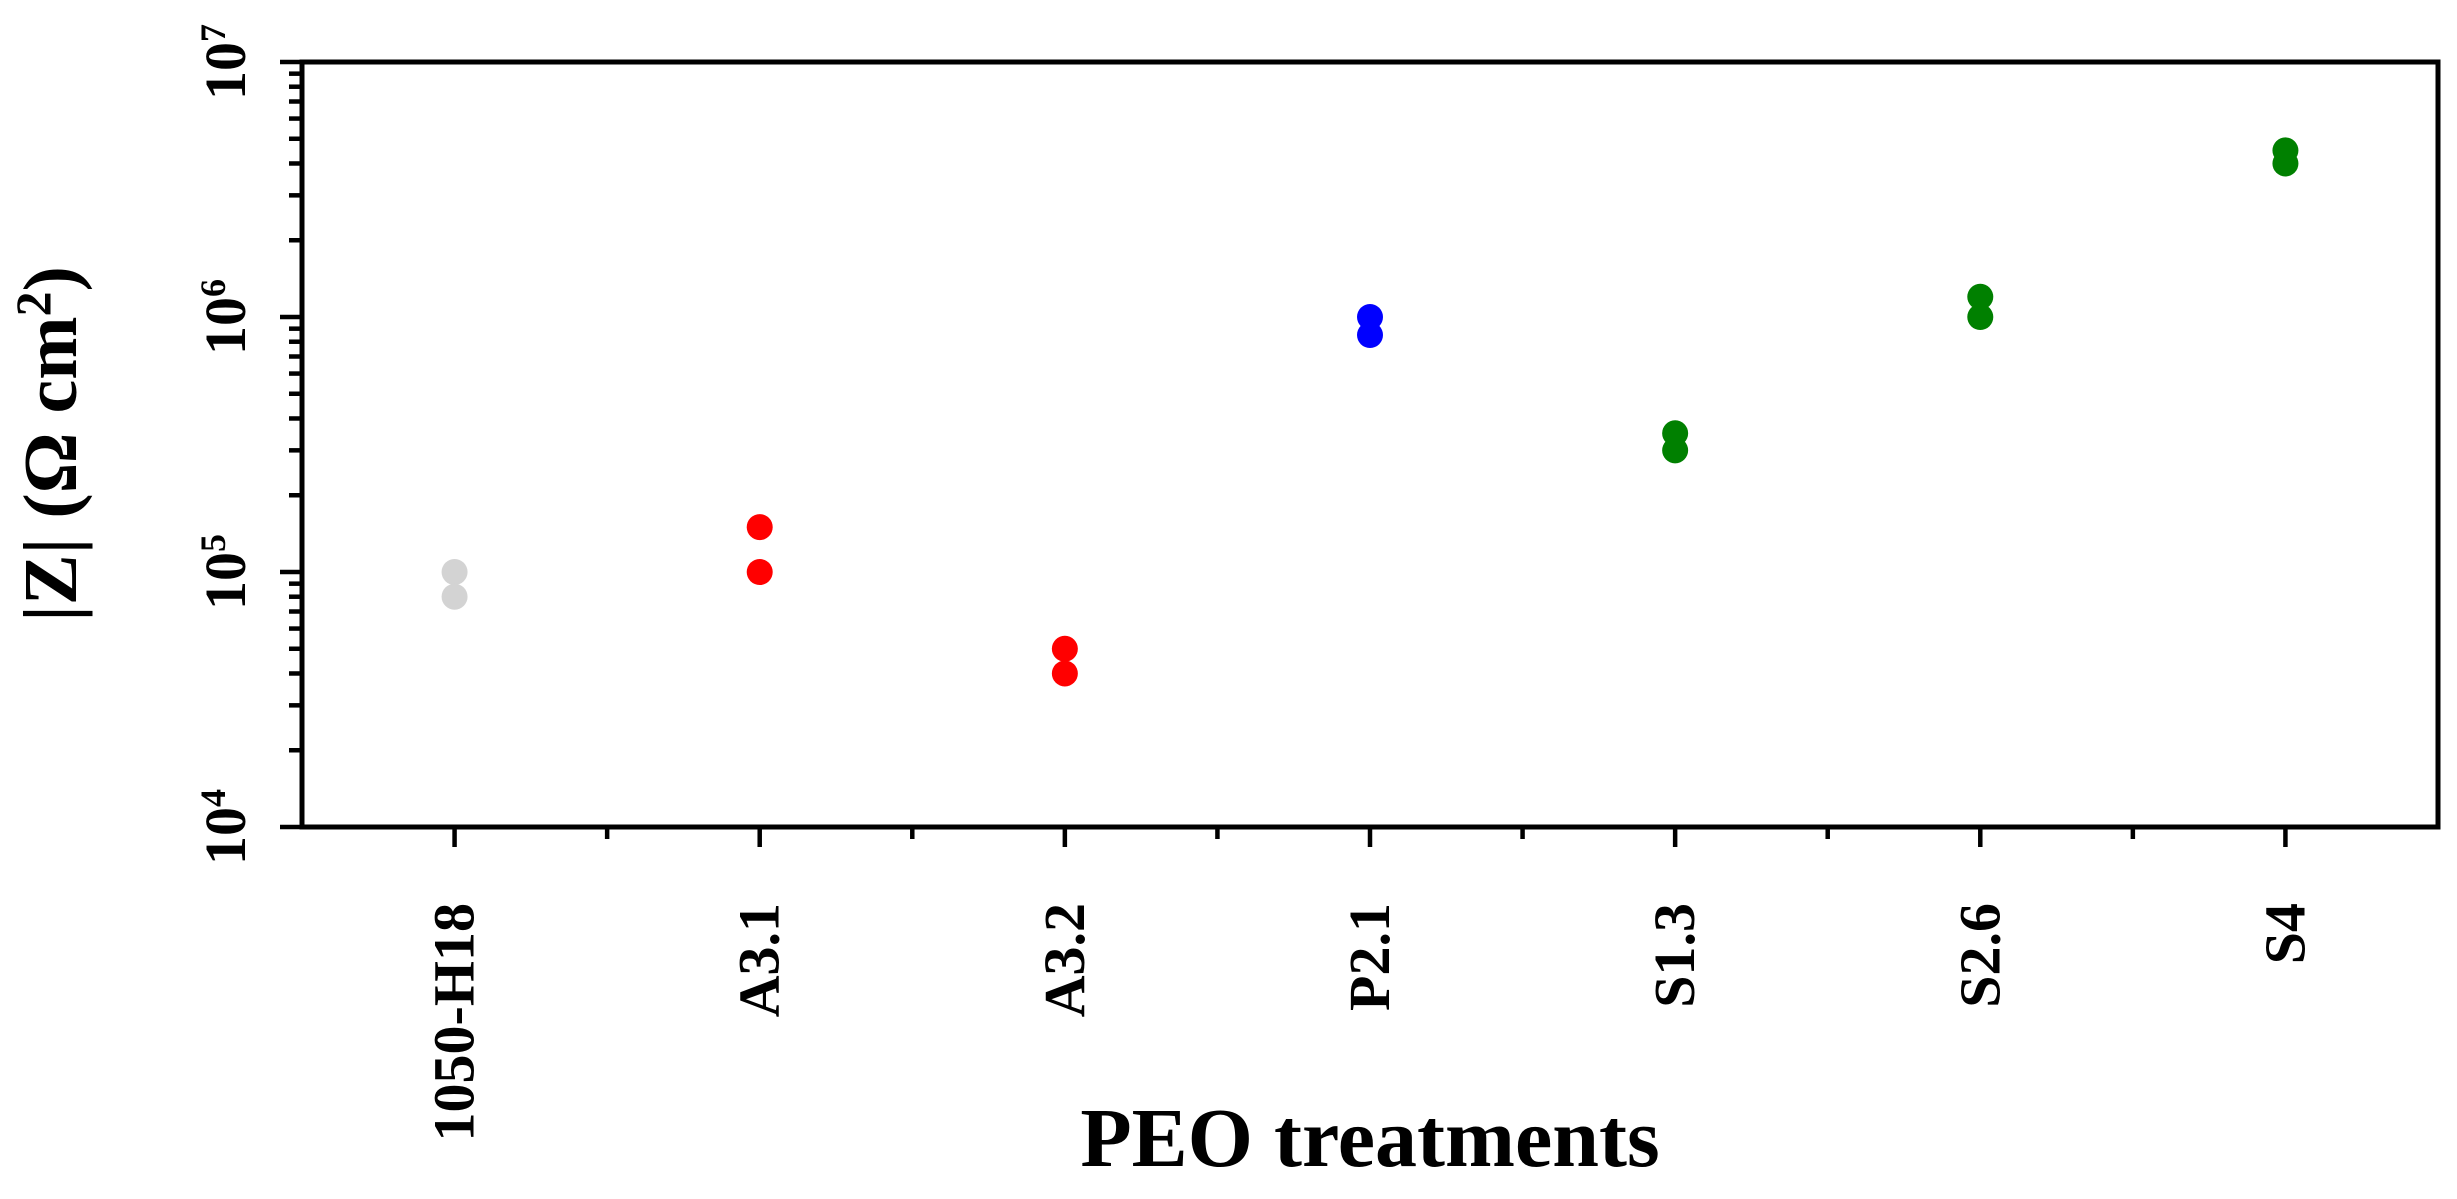 The image size is (2457, 1199). Describe the element at coordinates (1369, 1138) in the screenshot. I see `x-axis-title: PEO treatments` at that location.